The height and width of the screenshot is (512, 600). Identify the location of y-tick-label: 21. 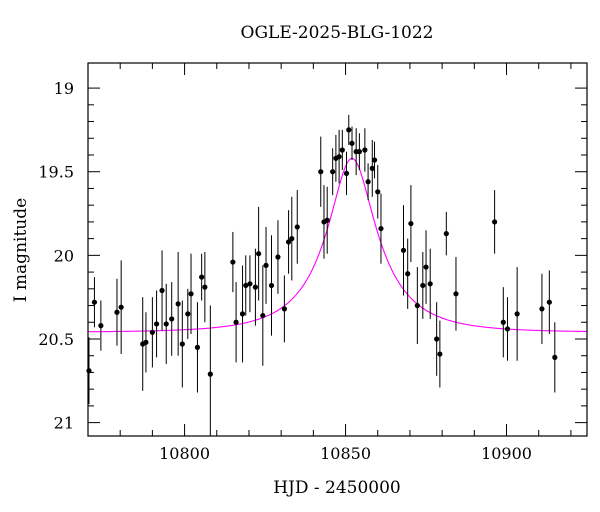
(64, 423).